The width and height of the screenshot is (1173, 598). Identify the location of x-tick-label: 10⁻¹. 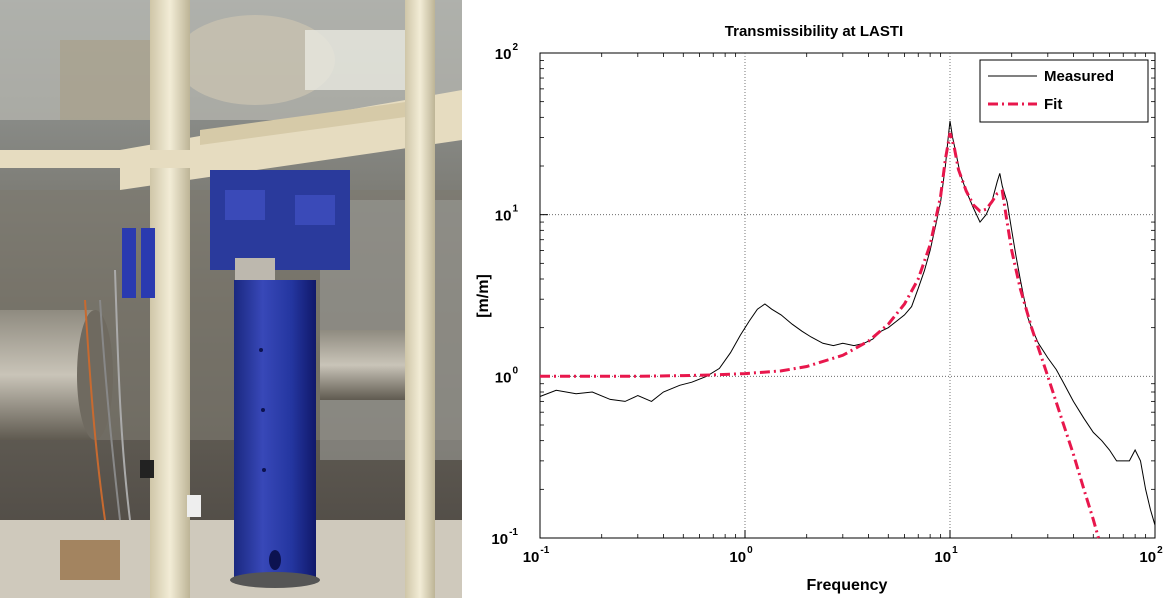
(536, 555).